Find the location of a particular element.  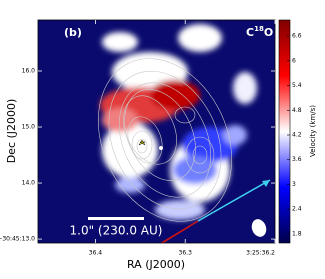

colorbar-tick-label: 1.8 is located at coordinates (297, 233).